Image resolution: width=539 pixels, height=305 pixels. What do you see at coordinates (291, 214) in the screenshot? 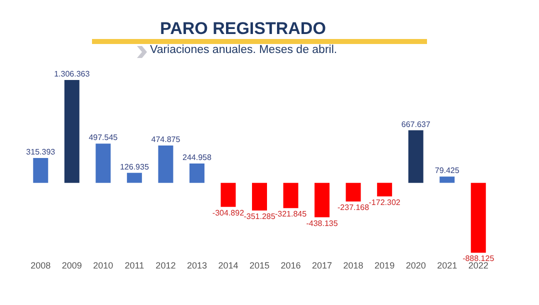
I see `data-label: -321.845` at bounding box center [291, 214].